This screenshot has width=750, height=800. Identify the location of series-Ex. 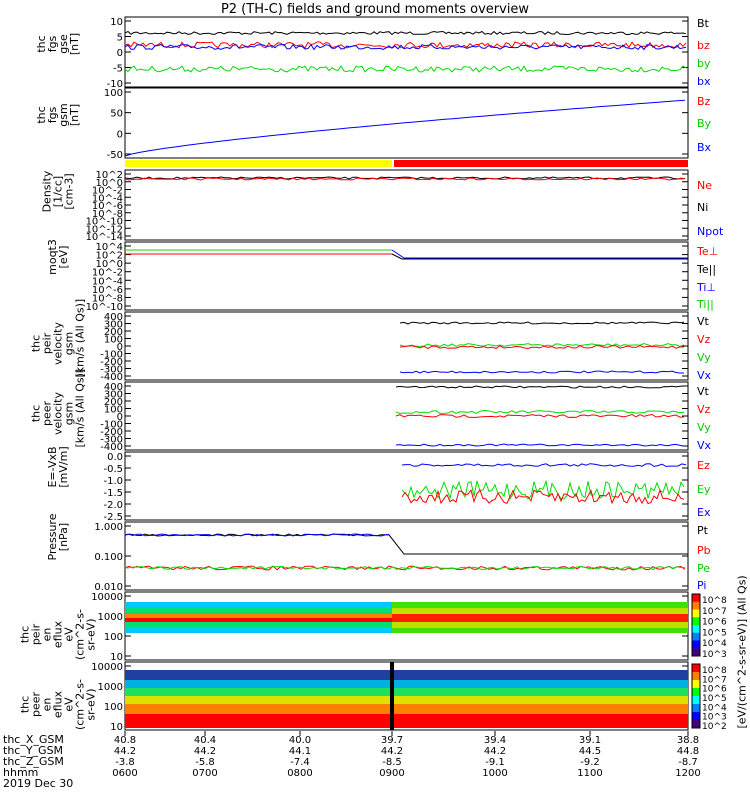
(544, 465).